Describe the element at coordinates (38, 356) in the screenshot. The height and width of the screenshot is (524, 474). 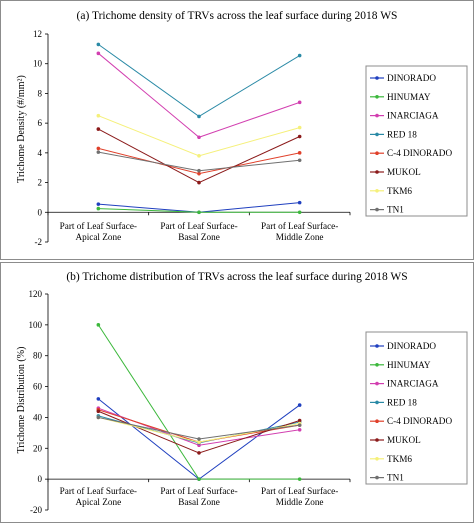
I see `y-tick-label: 80` at that location.